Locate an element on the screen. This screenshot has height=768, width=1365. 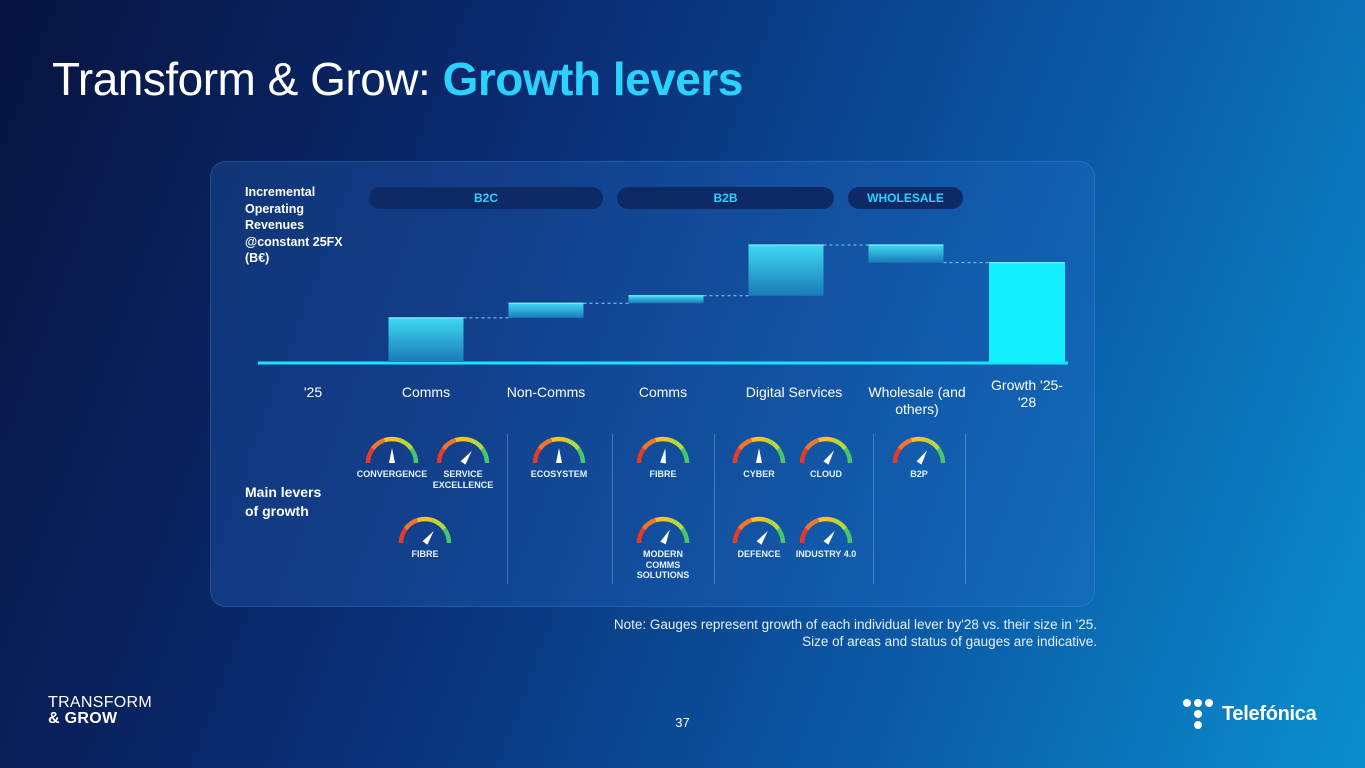
gauge-label: MODERN COMMS SOLUTIONS is located at coordinates (663, 564).